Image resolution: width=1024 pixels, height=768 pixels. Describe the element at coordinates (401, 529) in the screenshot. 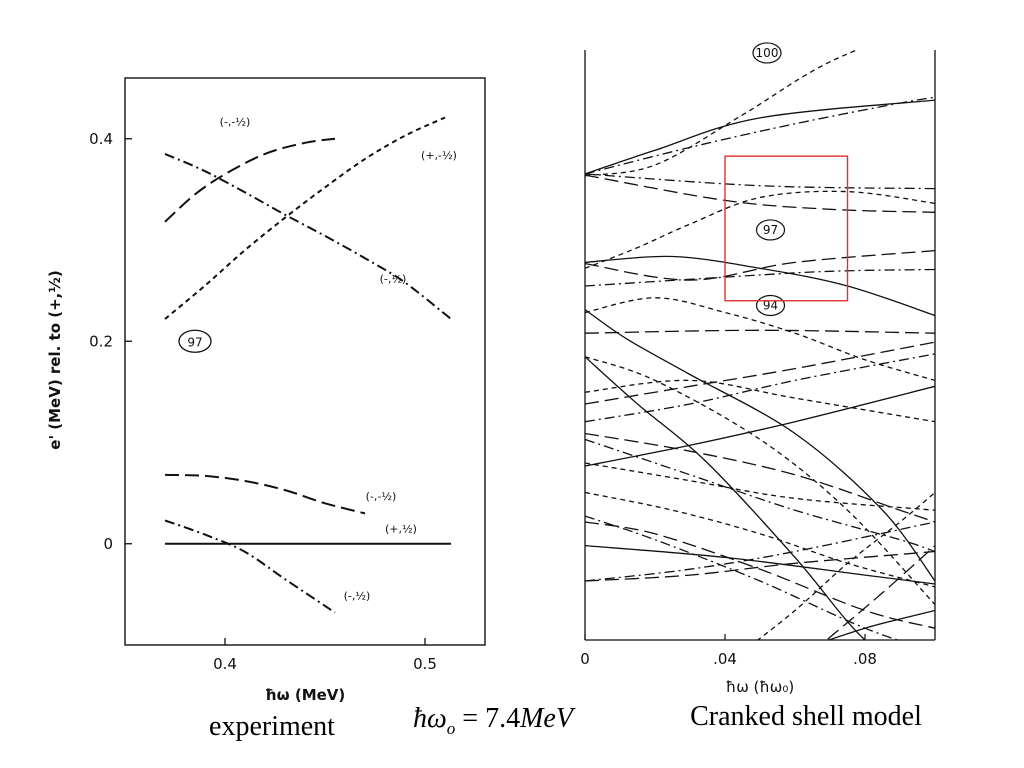

I see `curve-label: (+,½)` at that location.